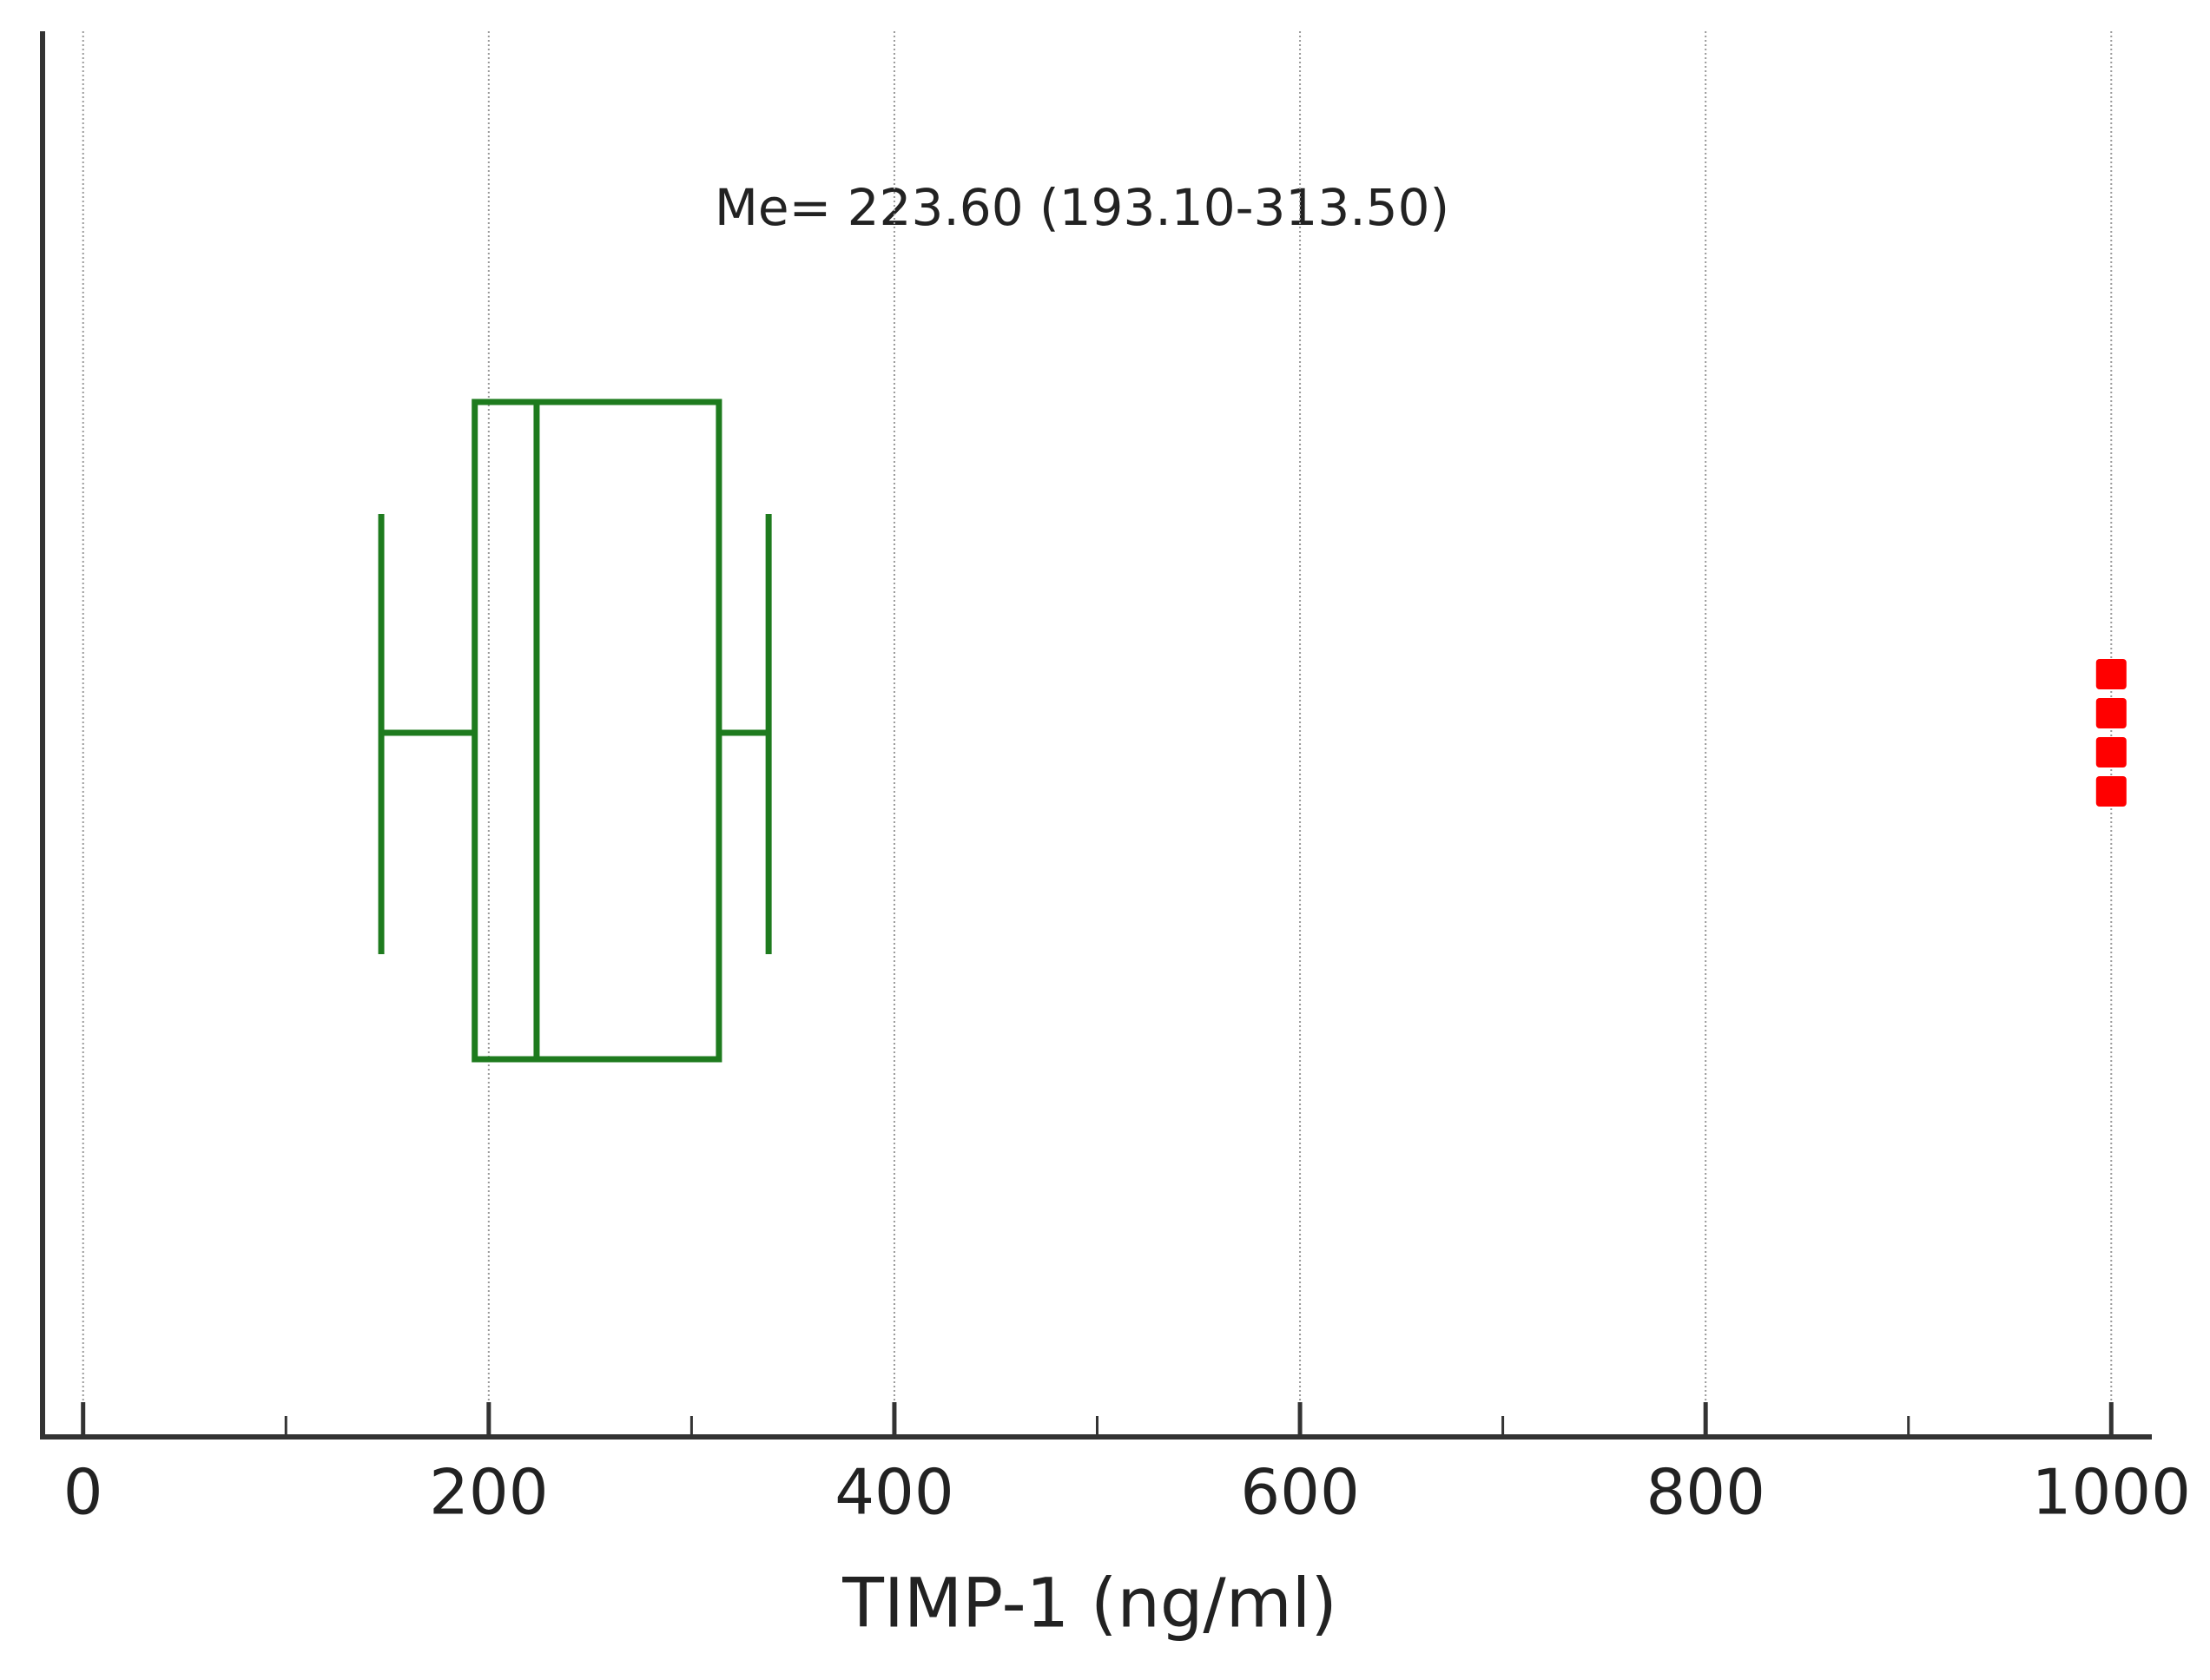 The image size is (2210, 1680). Describe the element at coordinates (2111, 1492) in the screenshot. I see `x-tick-label: 1000` at that location.